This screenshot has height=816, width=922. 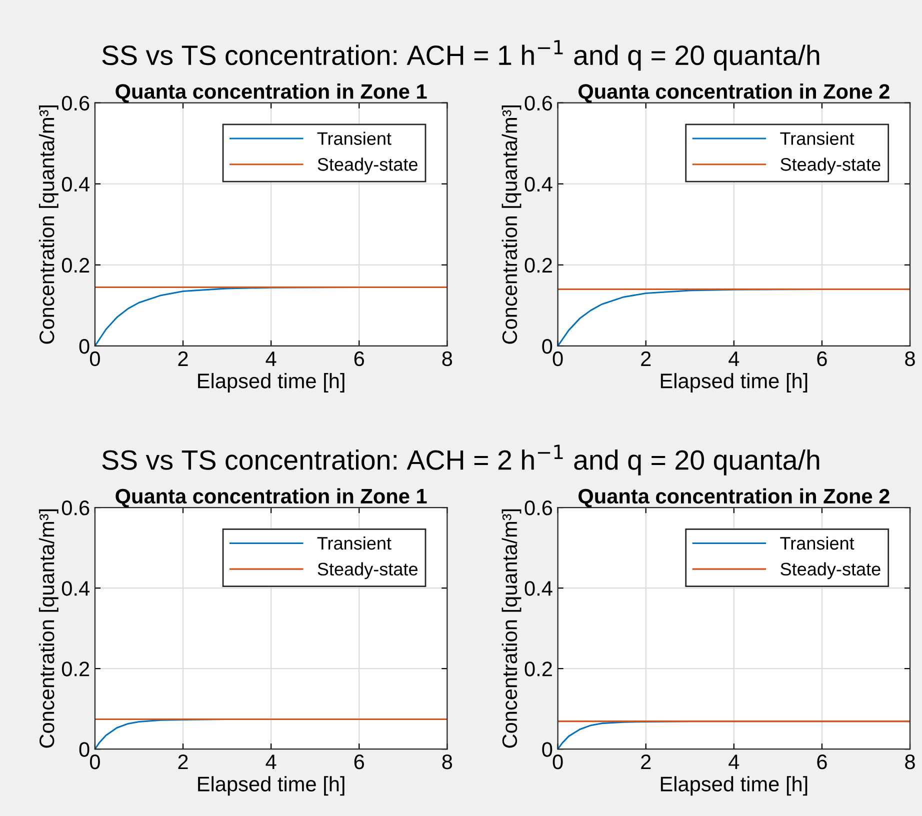 What do you see at coordinates (461, 460) in the screenshot?
I see `text: SS vs TS concentration: ACH = 2 h$^{−1}$ and q = 20 quanta/h` at bounding box center [461, 460].